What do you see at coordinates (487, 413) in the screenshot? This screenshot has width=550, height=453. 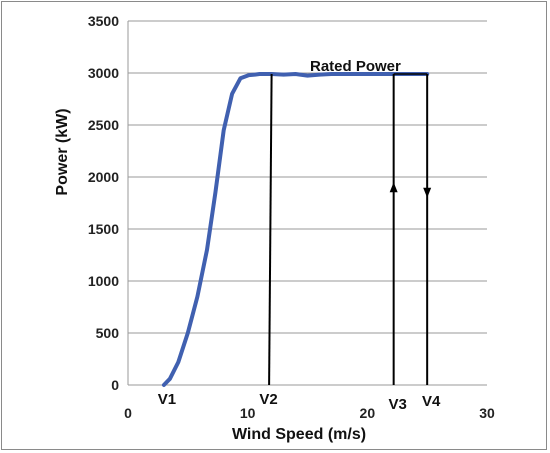 I see `x-tick-label-30: 30` at bounding box center [487, 413].